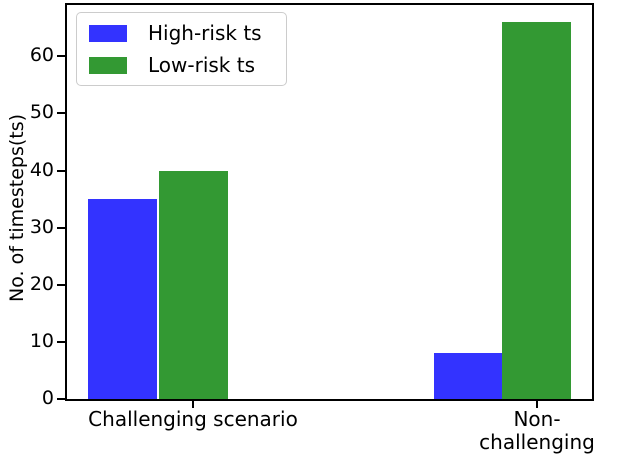 The height and width of the screenshot is (454, 624). Describe the element at coordinates (536, 210) in the screenshot. I see `bar-low-risk-ts-non-challenging` at that location.